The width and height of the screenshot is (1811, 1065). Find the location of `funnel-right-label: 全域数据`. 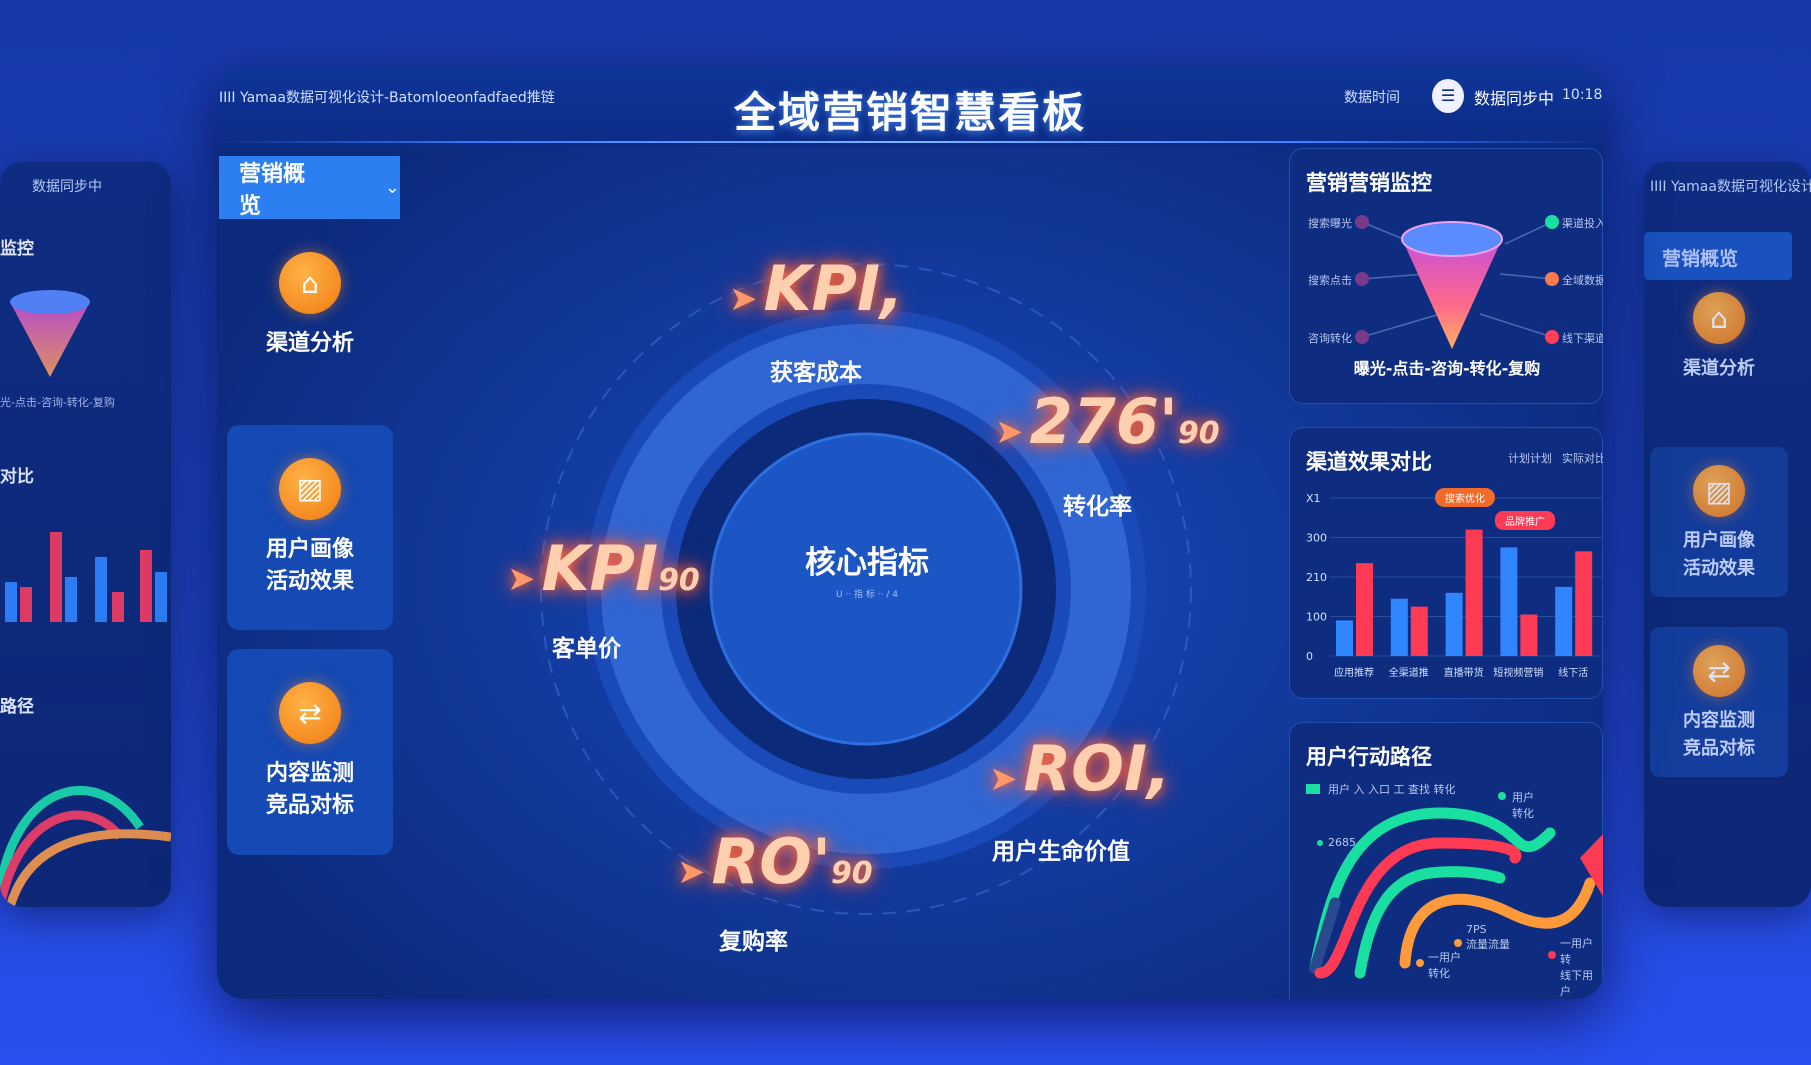

funnel-right-label: 全域数据 is located at coordinates (1582, 280).